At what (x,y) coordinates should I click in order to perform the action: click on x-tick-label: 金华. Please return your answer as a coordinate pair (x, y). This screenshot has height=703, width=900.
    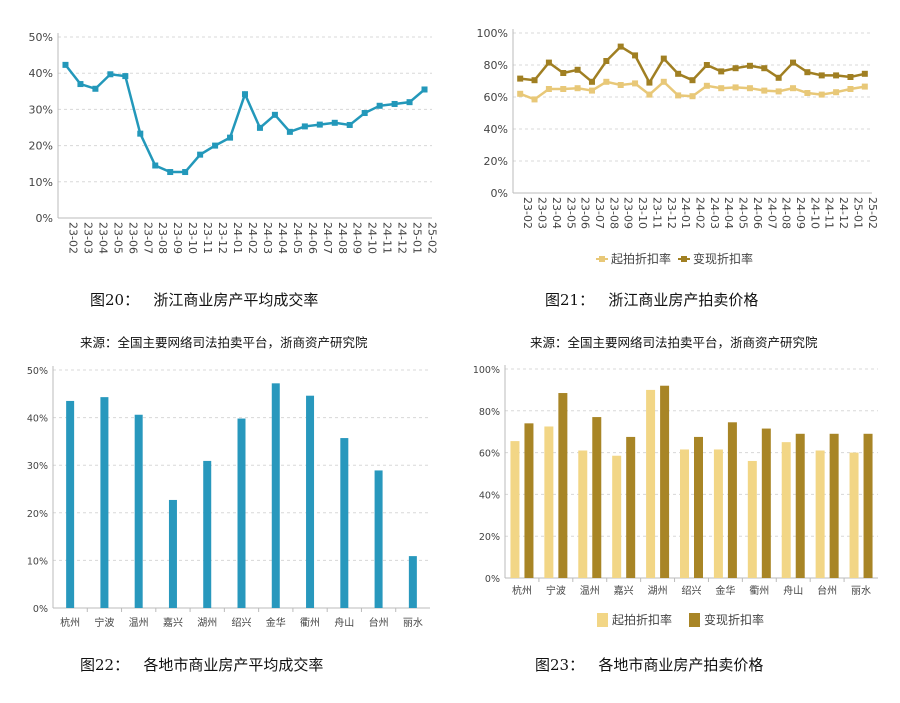
    Looking at the image, I should click on (276, 622).